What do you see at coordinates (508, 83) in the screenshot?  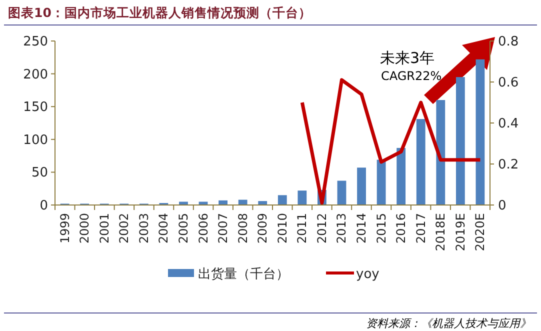 I see `y2-tick-label: 0.6` at bounding box center [508, 83].